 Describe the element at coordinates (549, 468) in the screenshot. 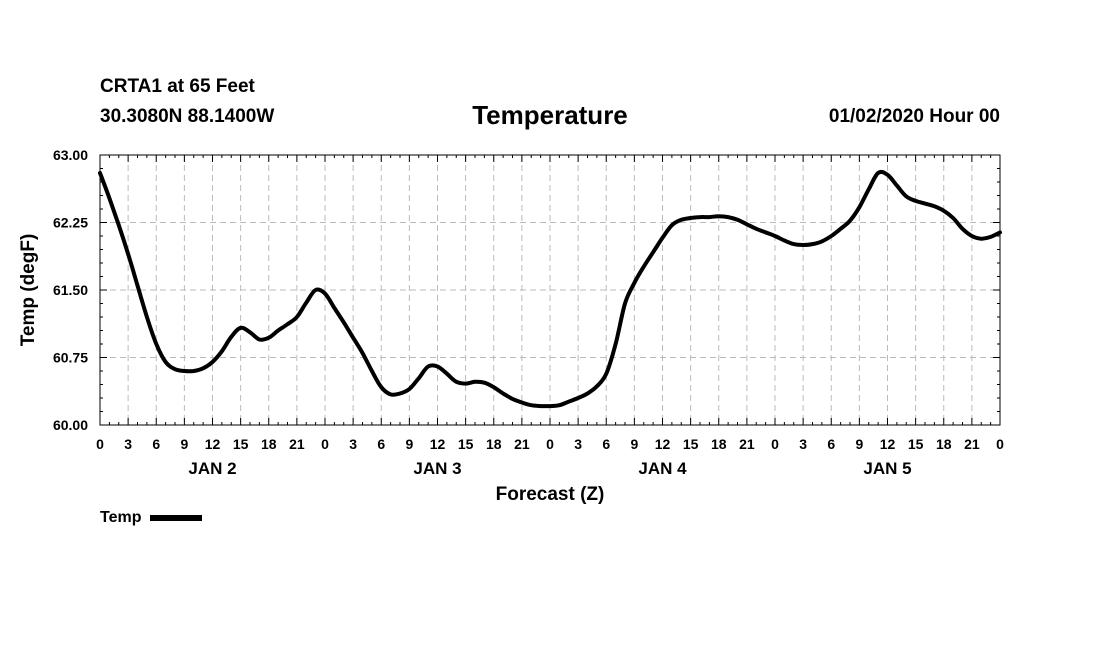

I see `day-labels: JAN 2 JAN 3 JAN 4 JAN 5` at that location.